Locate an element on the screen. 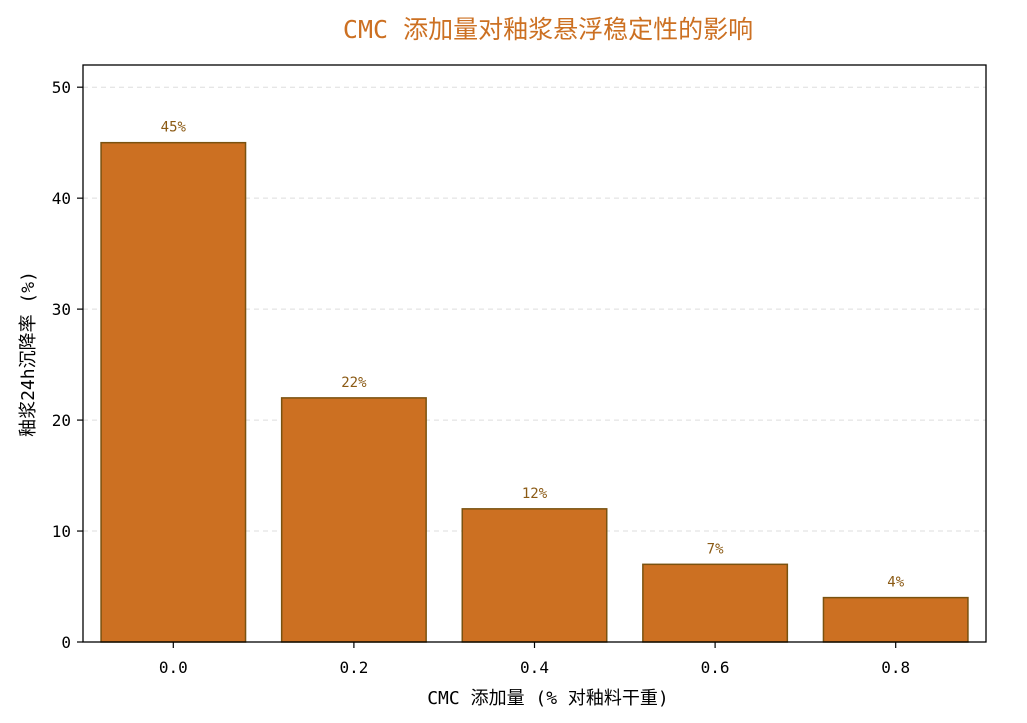  bar-0.0 is located at coordinates (173, 392).